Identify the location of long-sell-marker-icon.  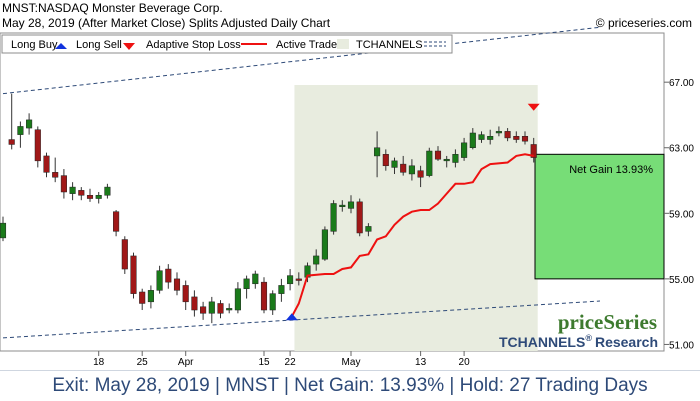
(533, 107).